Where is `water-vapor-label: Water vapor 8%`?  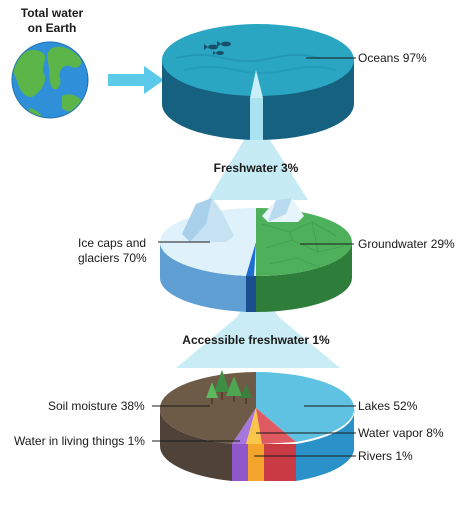 water-vapor-label: Water vapor 8% is located at coordinates (401, 433).